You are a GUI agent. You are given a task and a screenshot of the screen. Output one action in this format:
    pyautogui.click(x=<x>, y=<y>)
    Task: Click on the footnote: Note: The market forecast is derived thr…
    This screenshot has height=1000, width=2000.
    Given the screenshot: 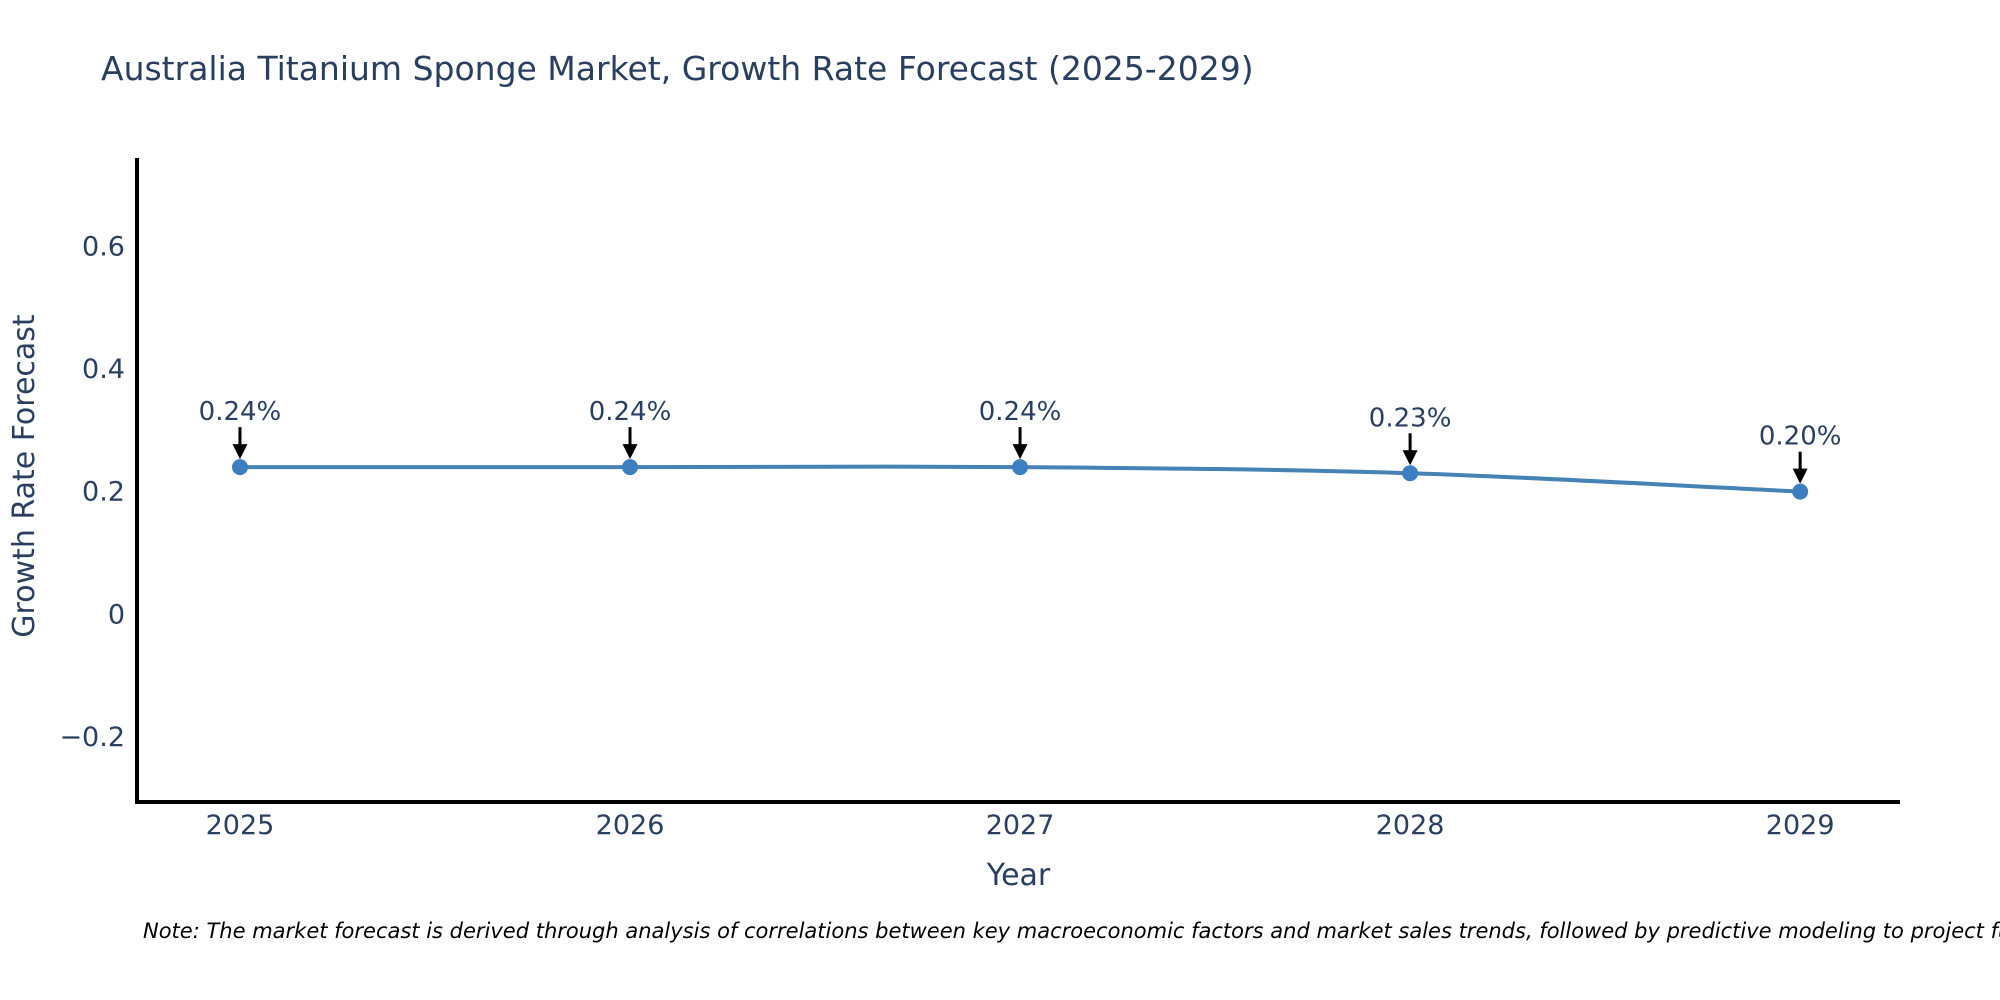 What is the action you would take?
    pyautogui.click(x=1071, y=931)
    